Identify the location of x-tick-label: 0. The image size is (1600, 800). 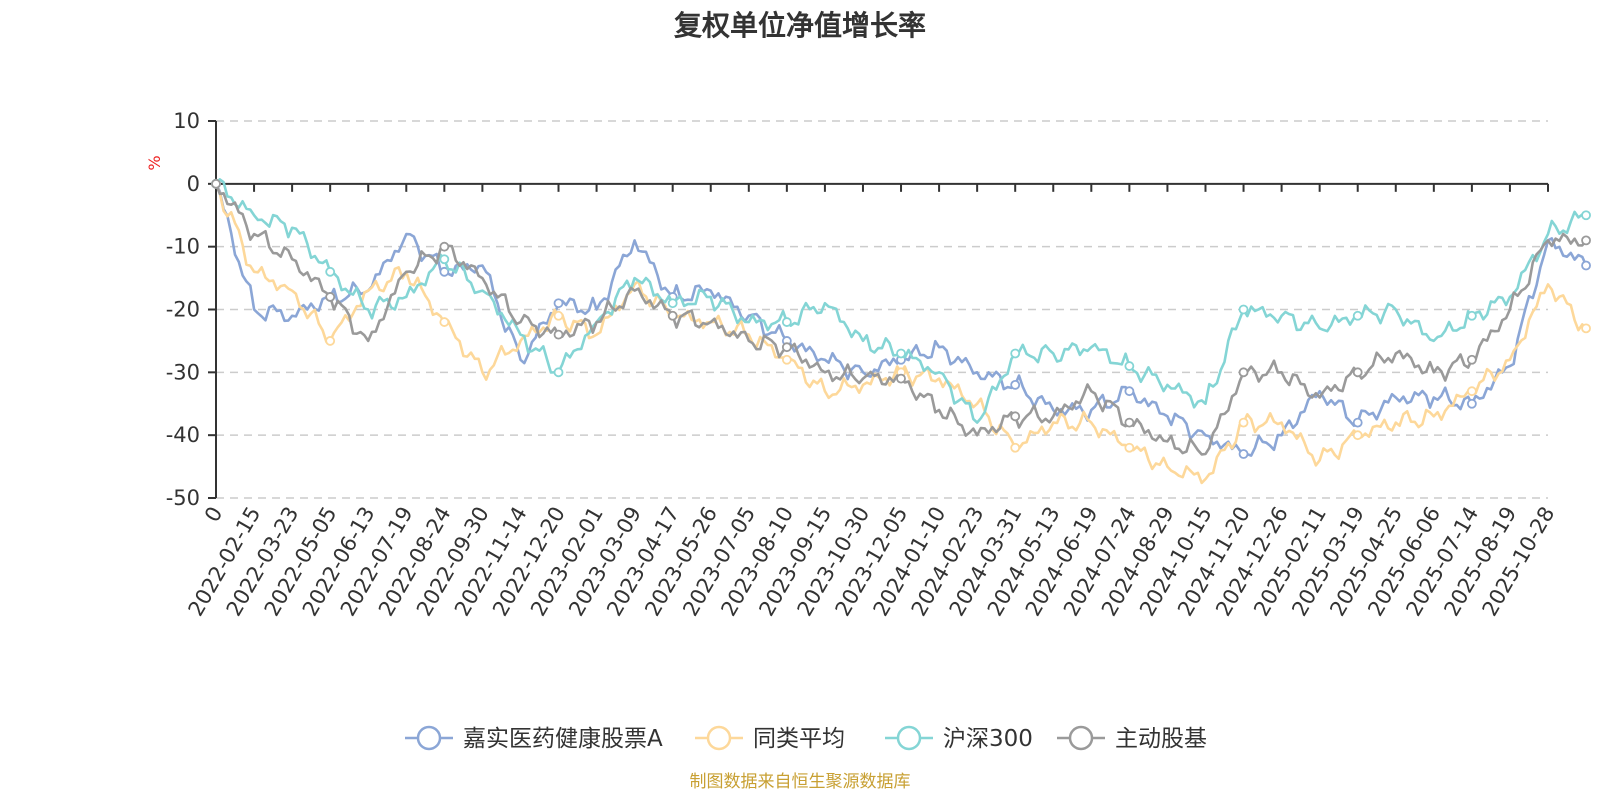
(213, 515).